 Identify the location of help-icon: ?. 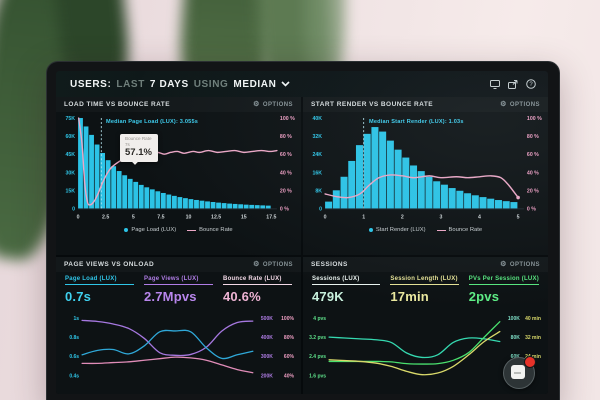
(530, 84).